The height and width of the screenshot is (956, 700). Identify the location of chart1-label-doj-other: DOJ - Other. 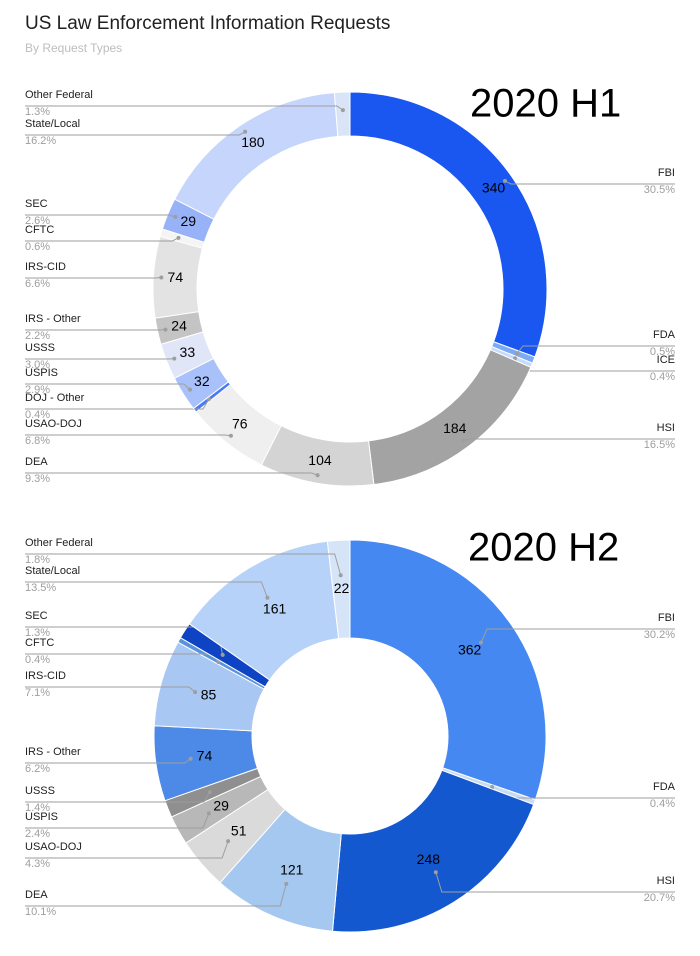
(55, 398).